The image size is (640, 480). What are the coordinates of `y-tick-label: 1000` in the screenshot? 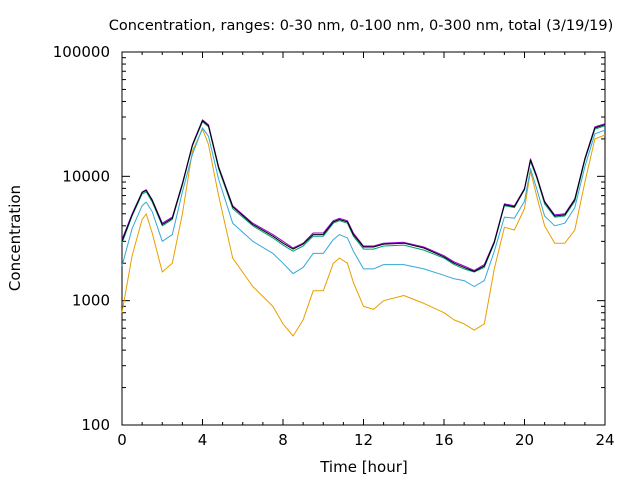 It's located at (91, 301).